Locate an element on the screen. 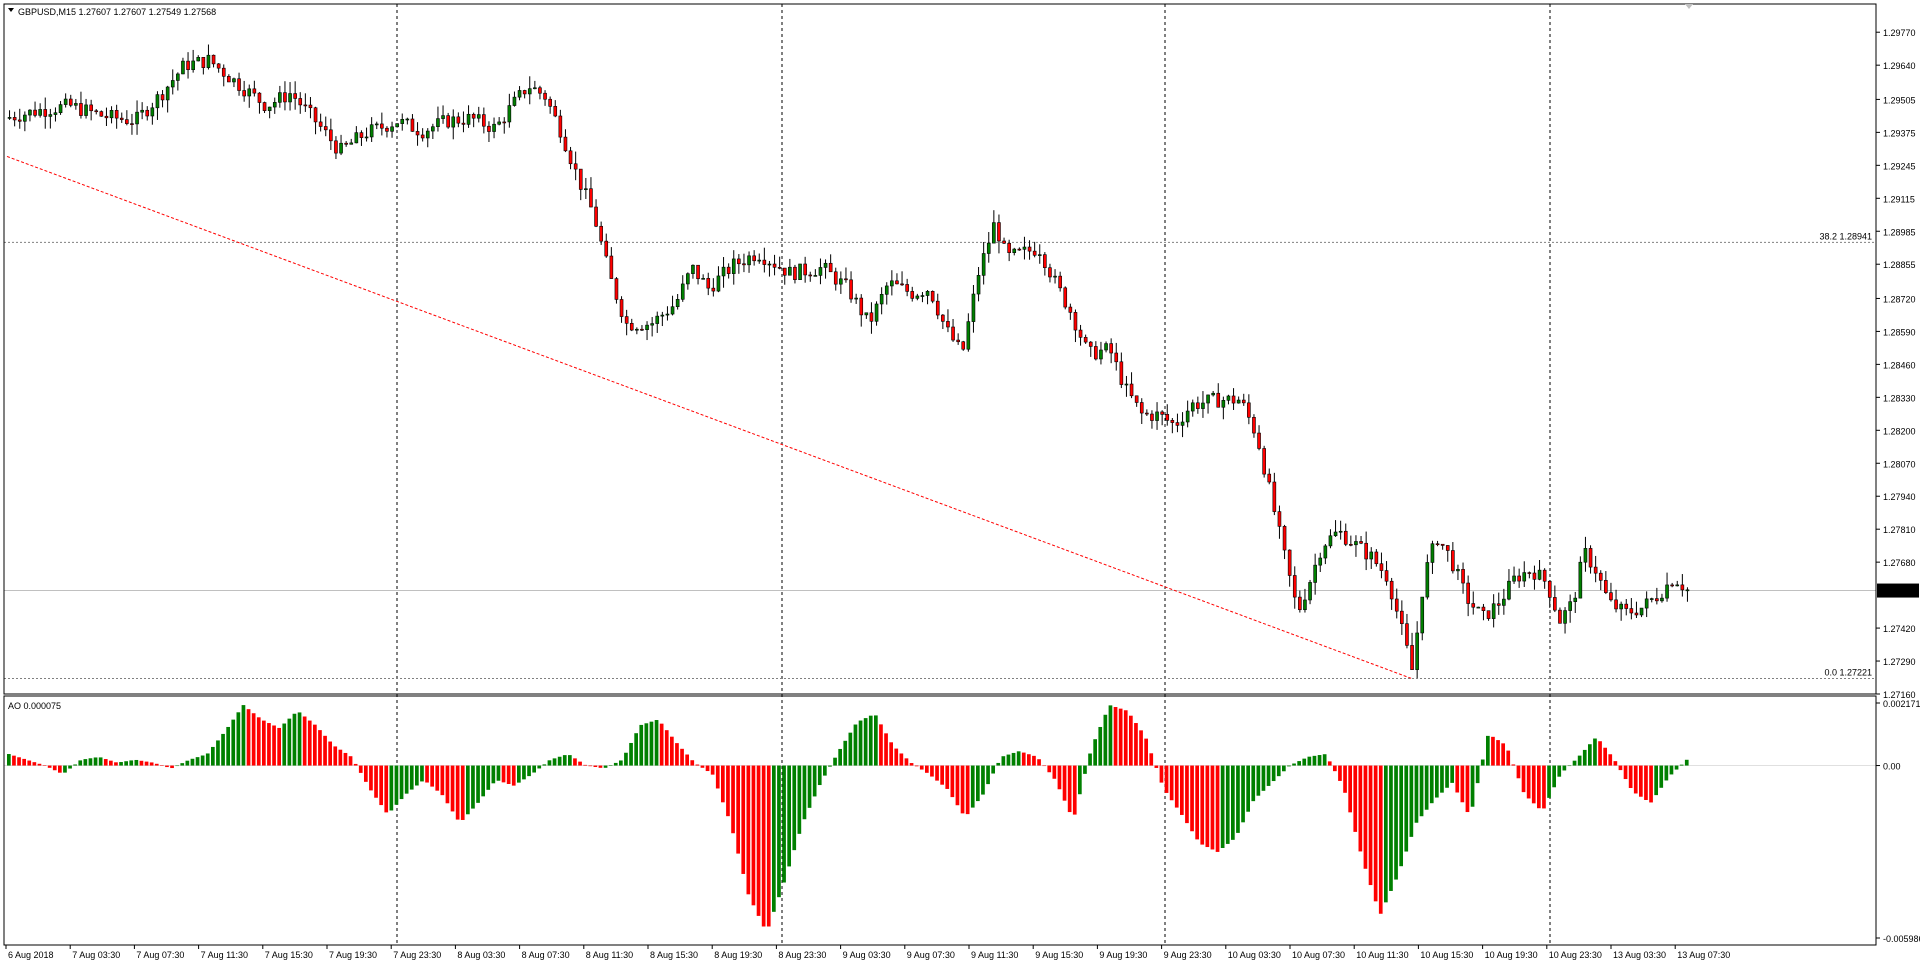 The height and width of the screenshot is (967, 1920). time-tick-label: 10 Aug 11:30 is located at coordinates (1382, 955).